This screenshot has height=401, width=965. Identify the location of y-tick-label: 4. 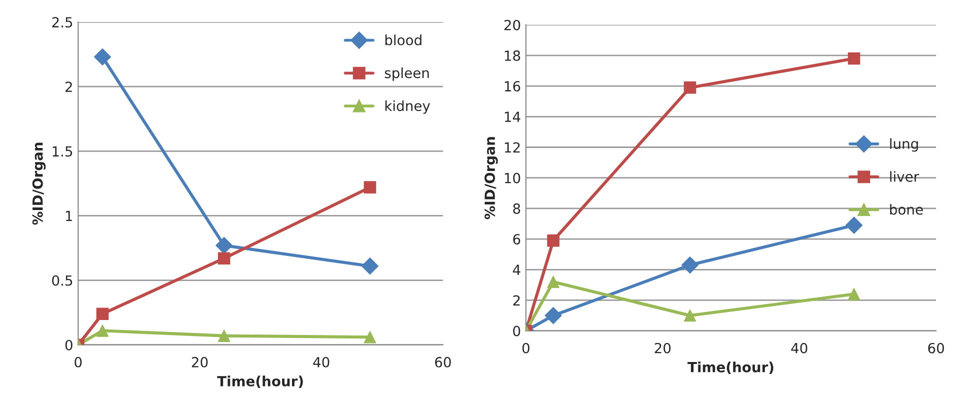
(516, 269).